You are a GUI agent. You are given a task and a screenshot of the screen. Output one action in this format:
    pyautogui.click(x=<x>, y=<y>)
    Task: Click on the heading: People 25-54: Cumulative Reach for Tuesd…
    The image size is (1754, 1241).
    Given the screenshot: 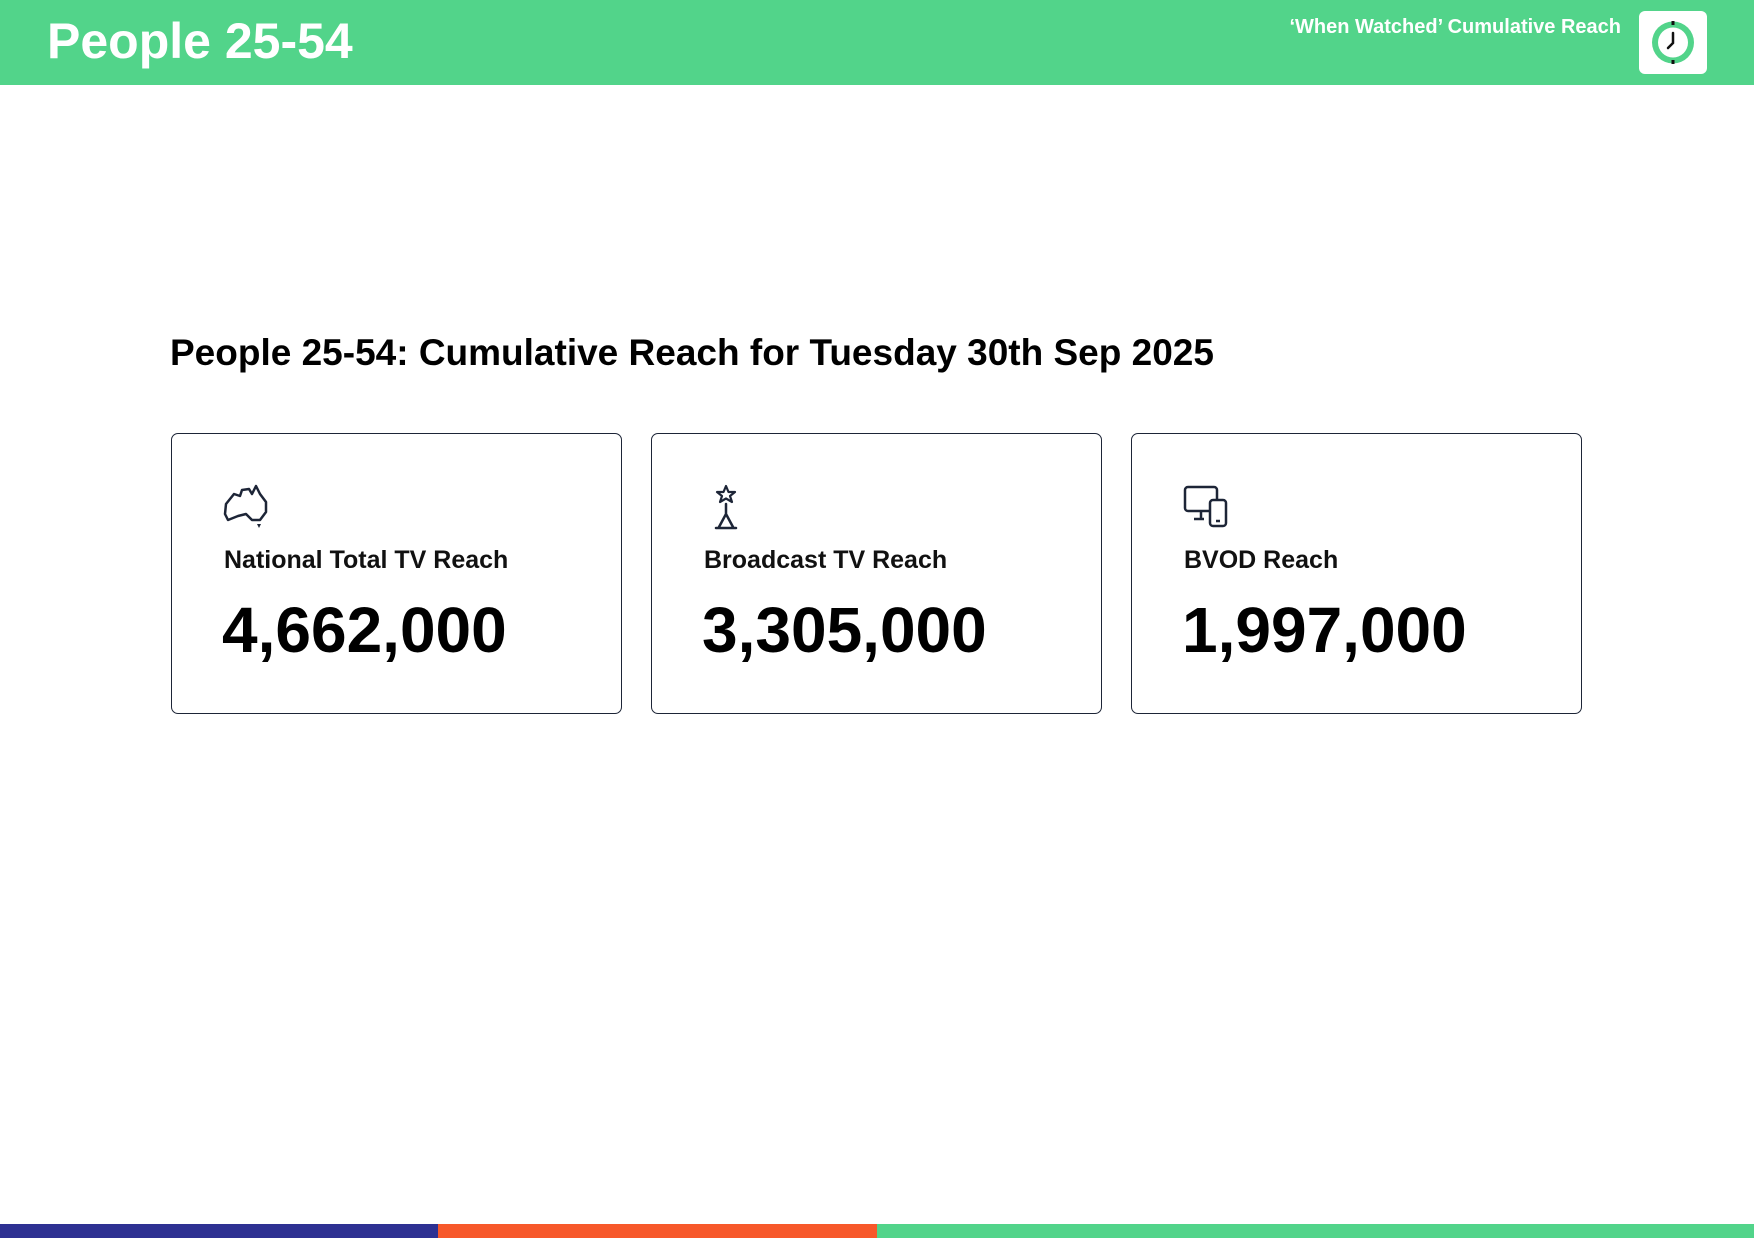 What is the action you would take?
    pyautogui.click(x=692, y=352)
    